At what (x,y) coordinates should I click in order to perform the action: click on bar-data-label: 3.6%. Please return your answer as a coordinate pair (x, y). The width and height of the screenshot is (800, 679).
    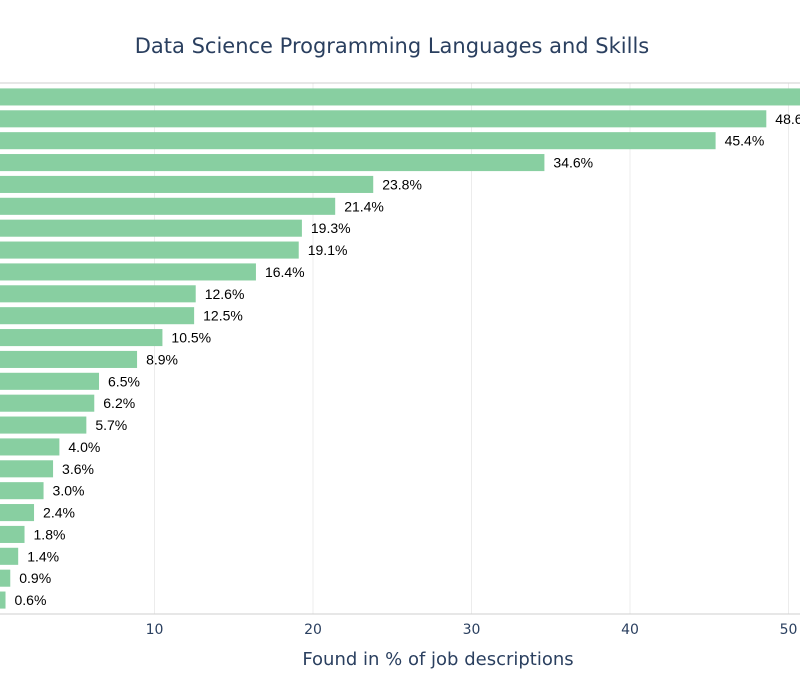
    Looking at the image, I should click on (78, 469).